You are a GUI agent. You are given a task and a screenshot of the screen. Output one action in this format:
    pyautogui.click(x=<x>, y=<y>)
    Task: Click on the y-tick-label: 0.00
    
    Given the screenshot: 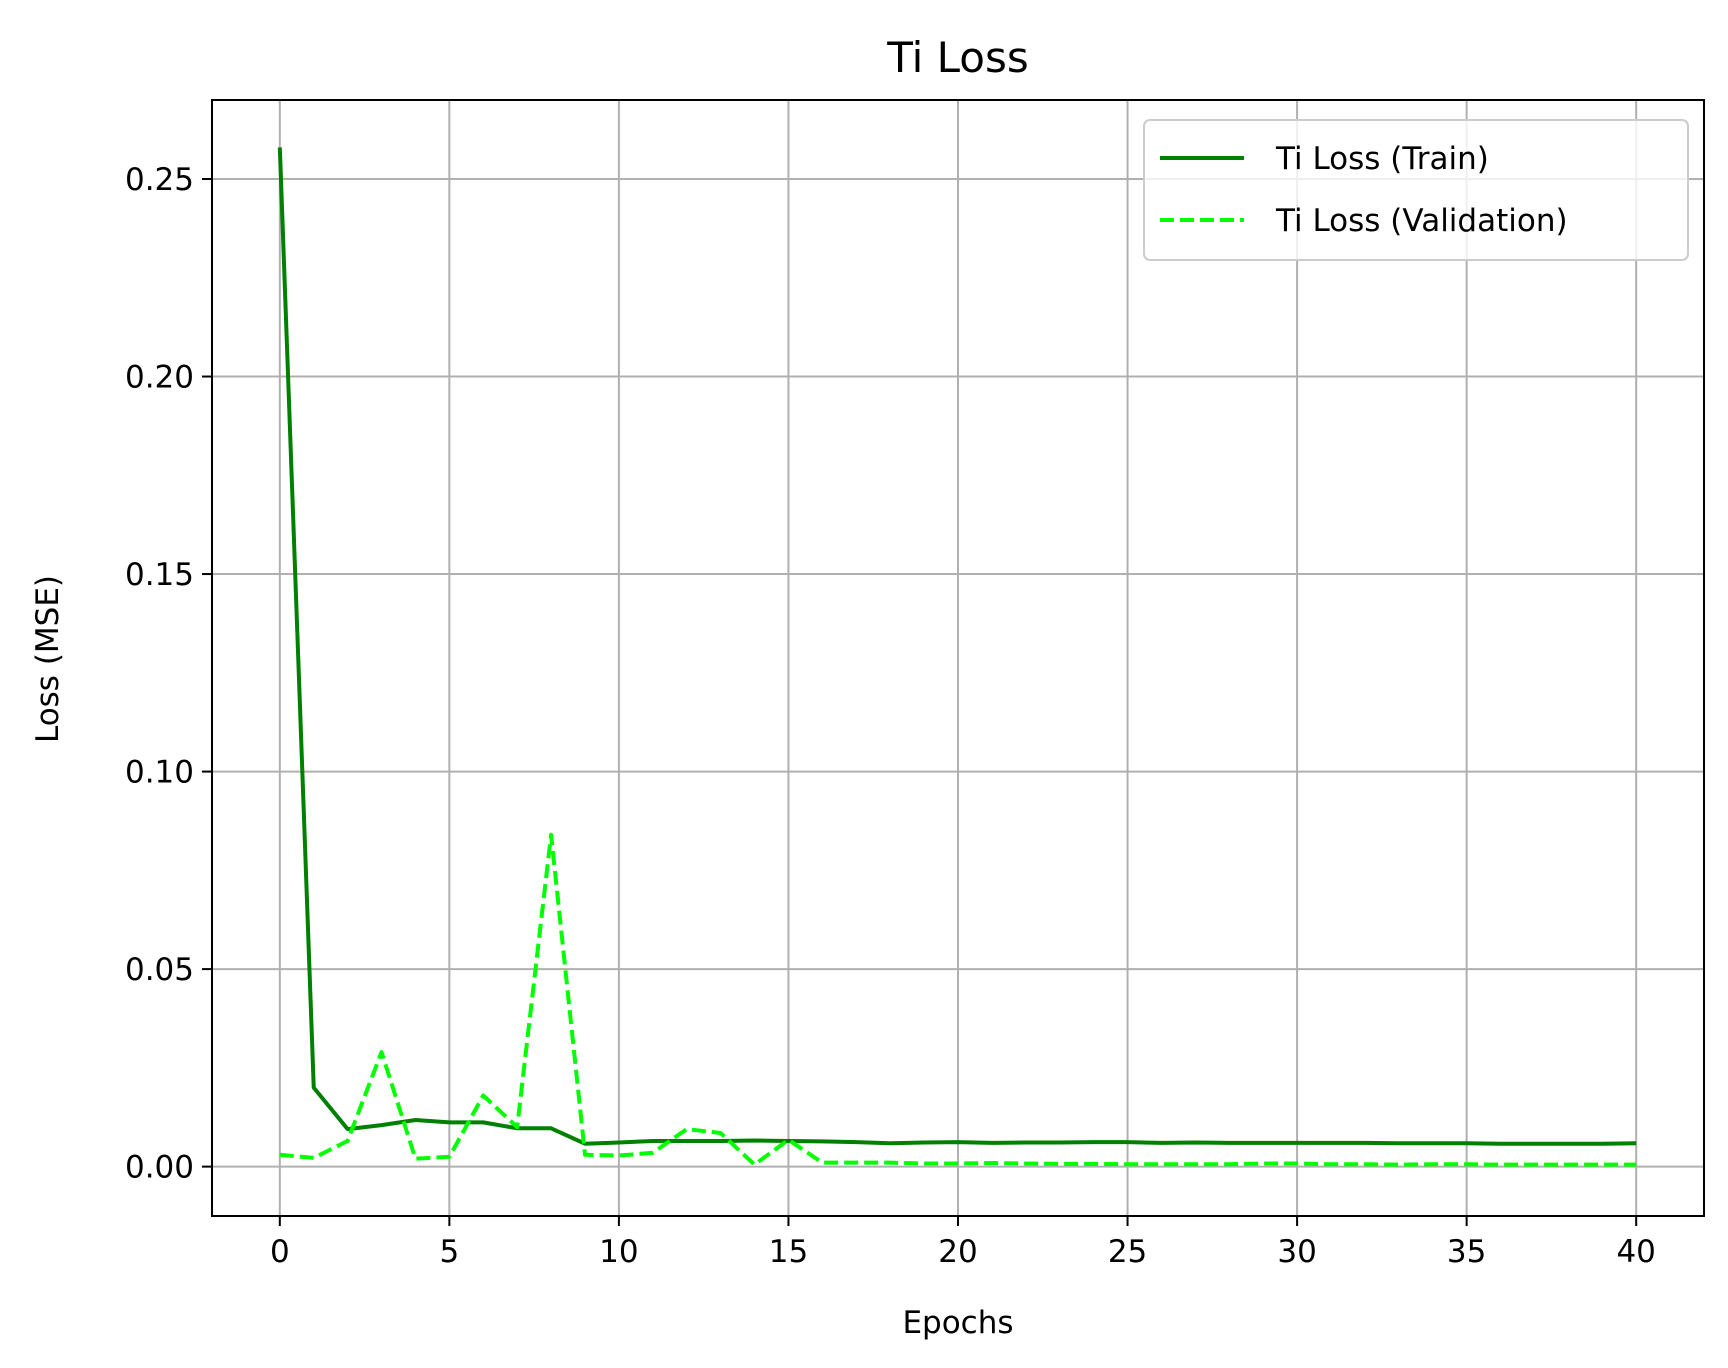 What is the action you would take?
    pyautogui.click(x=159, y=1168)
    